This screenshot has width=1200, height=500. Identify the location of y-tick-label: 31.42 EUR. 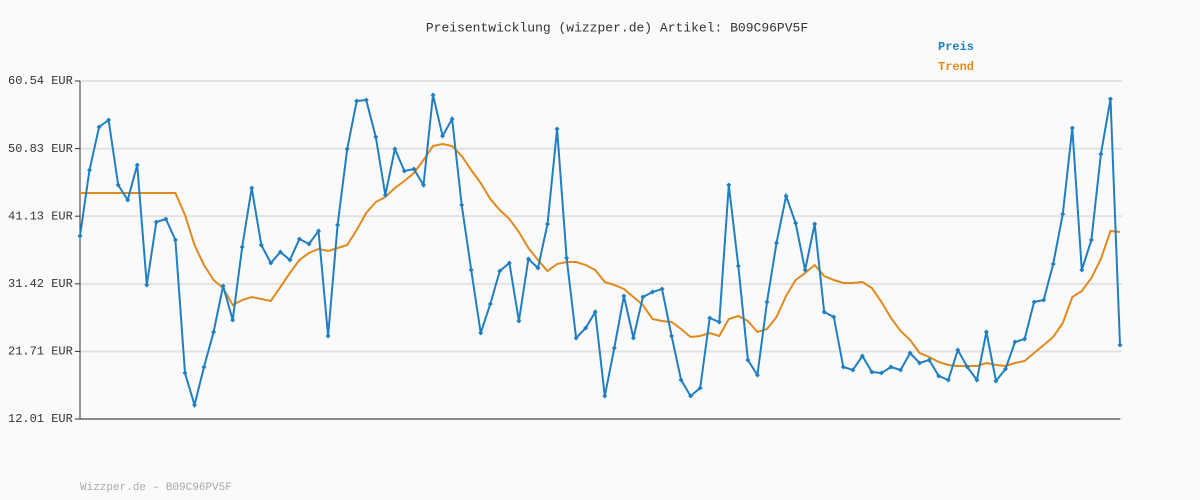
(40, 284).